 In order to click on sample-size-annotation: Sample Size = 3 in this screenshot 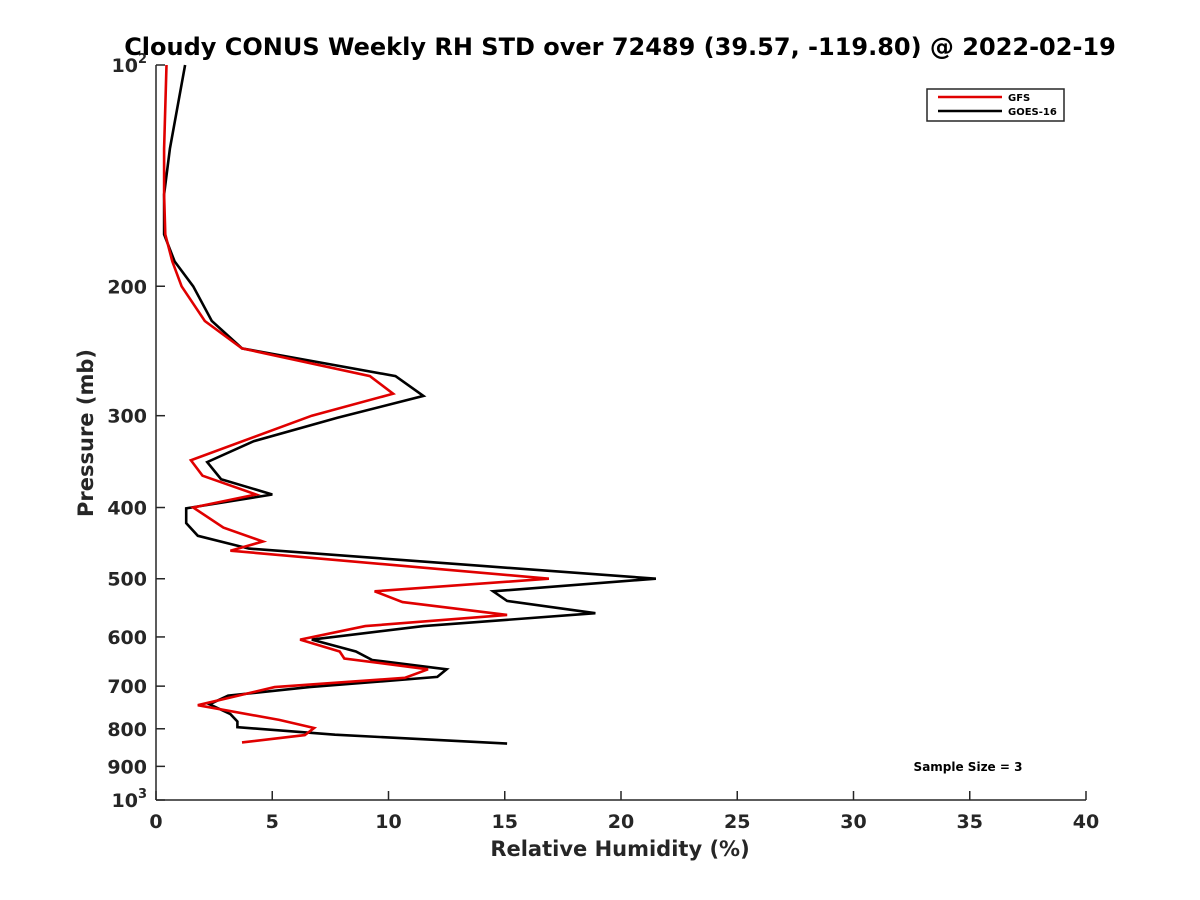, I will do `click(968, 767)`.